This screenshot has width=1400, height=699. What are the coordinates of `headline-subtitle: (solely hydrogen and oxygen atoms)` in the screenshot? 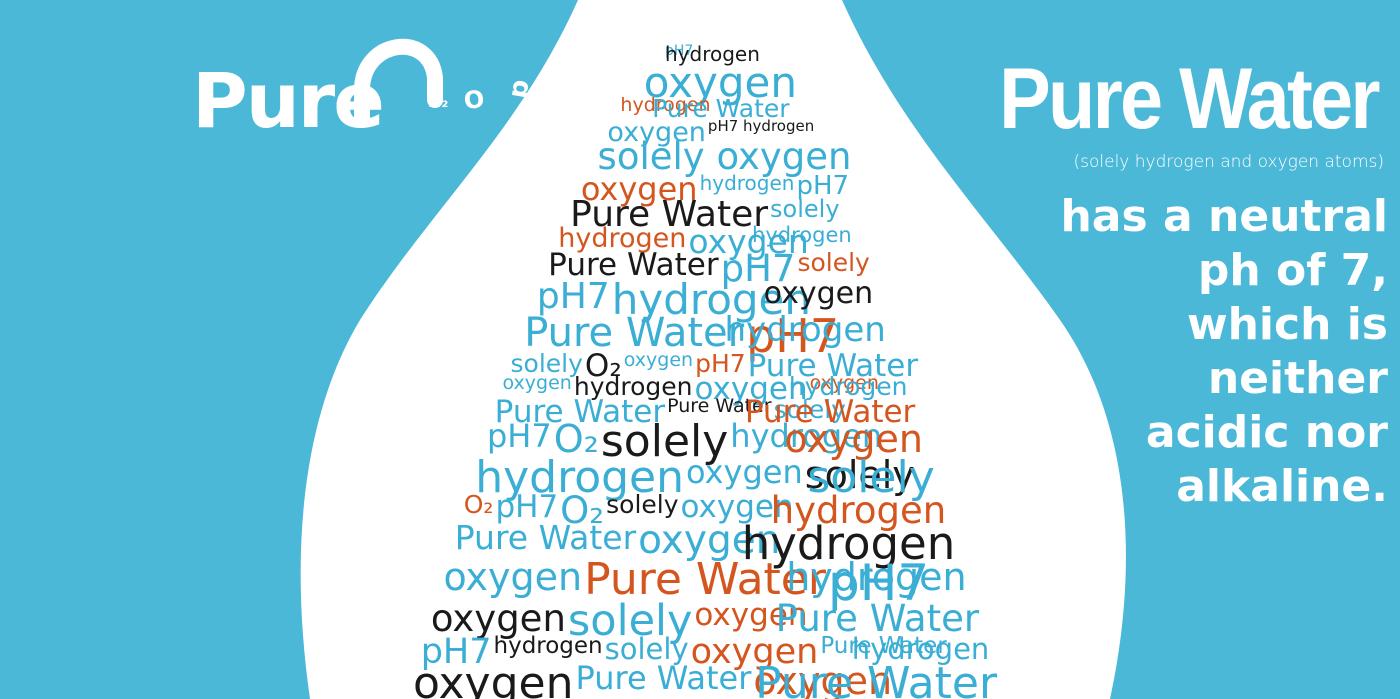 It's located at (1229, 162).